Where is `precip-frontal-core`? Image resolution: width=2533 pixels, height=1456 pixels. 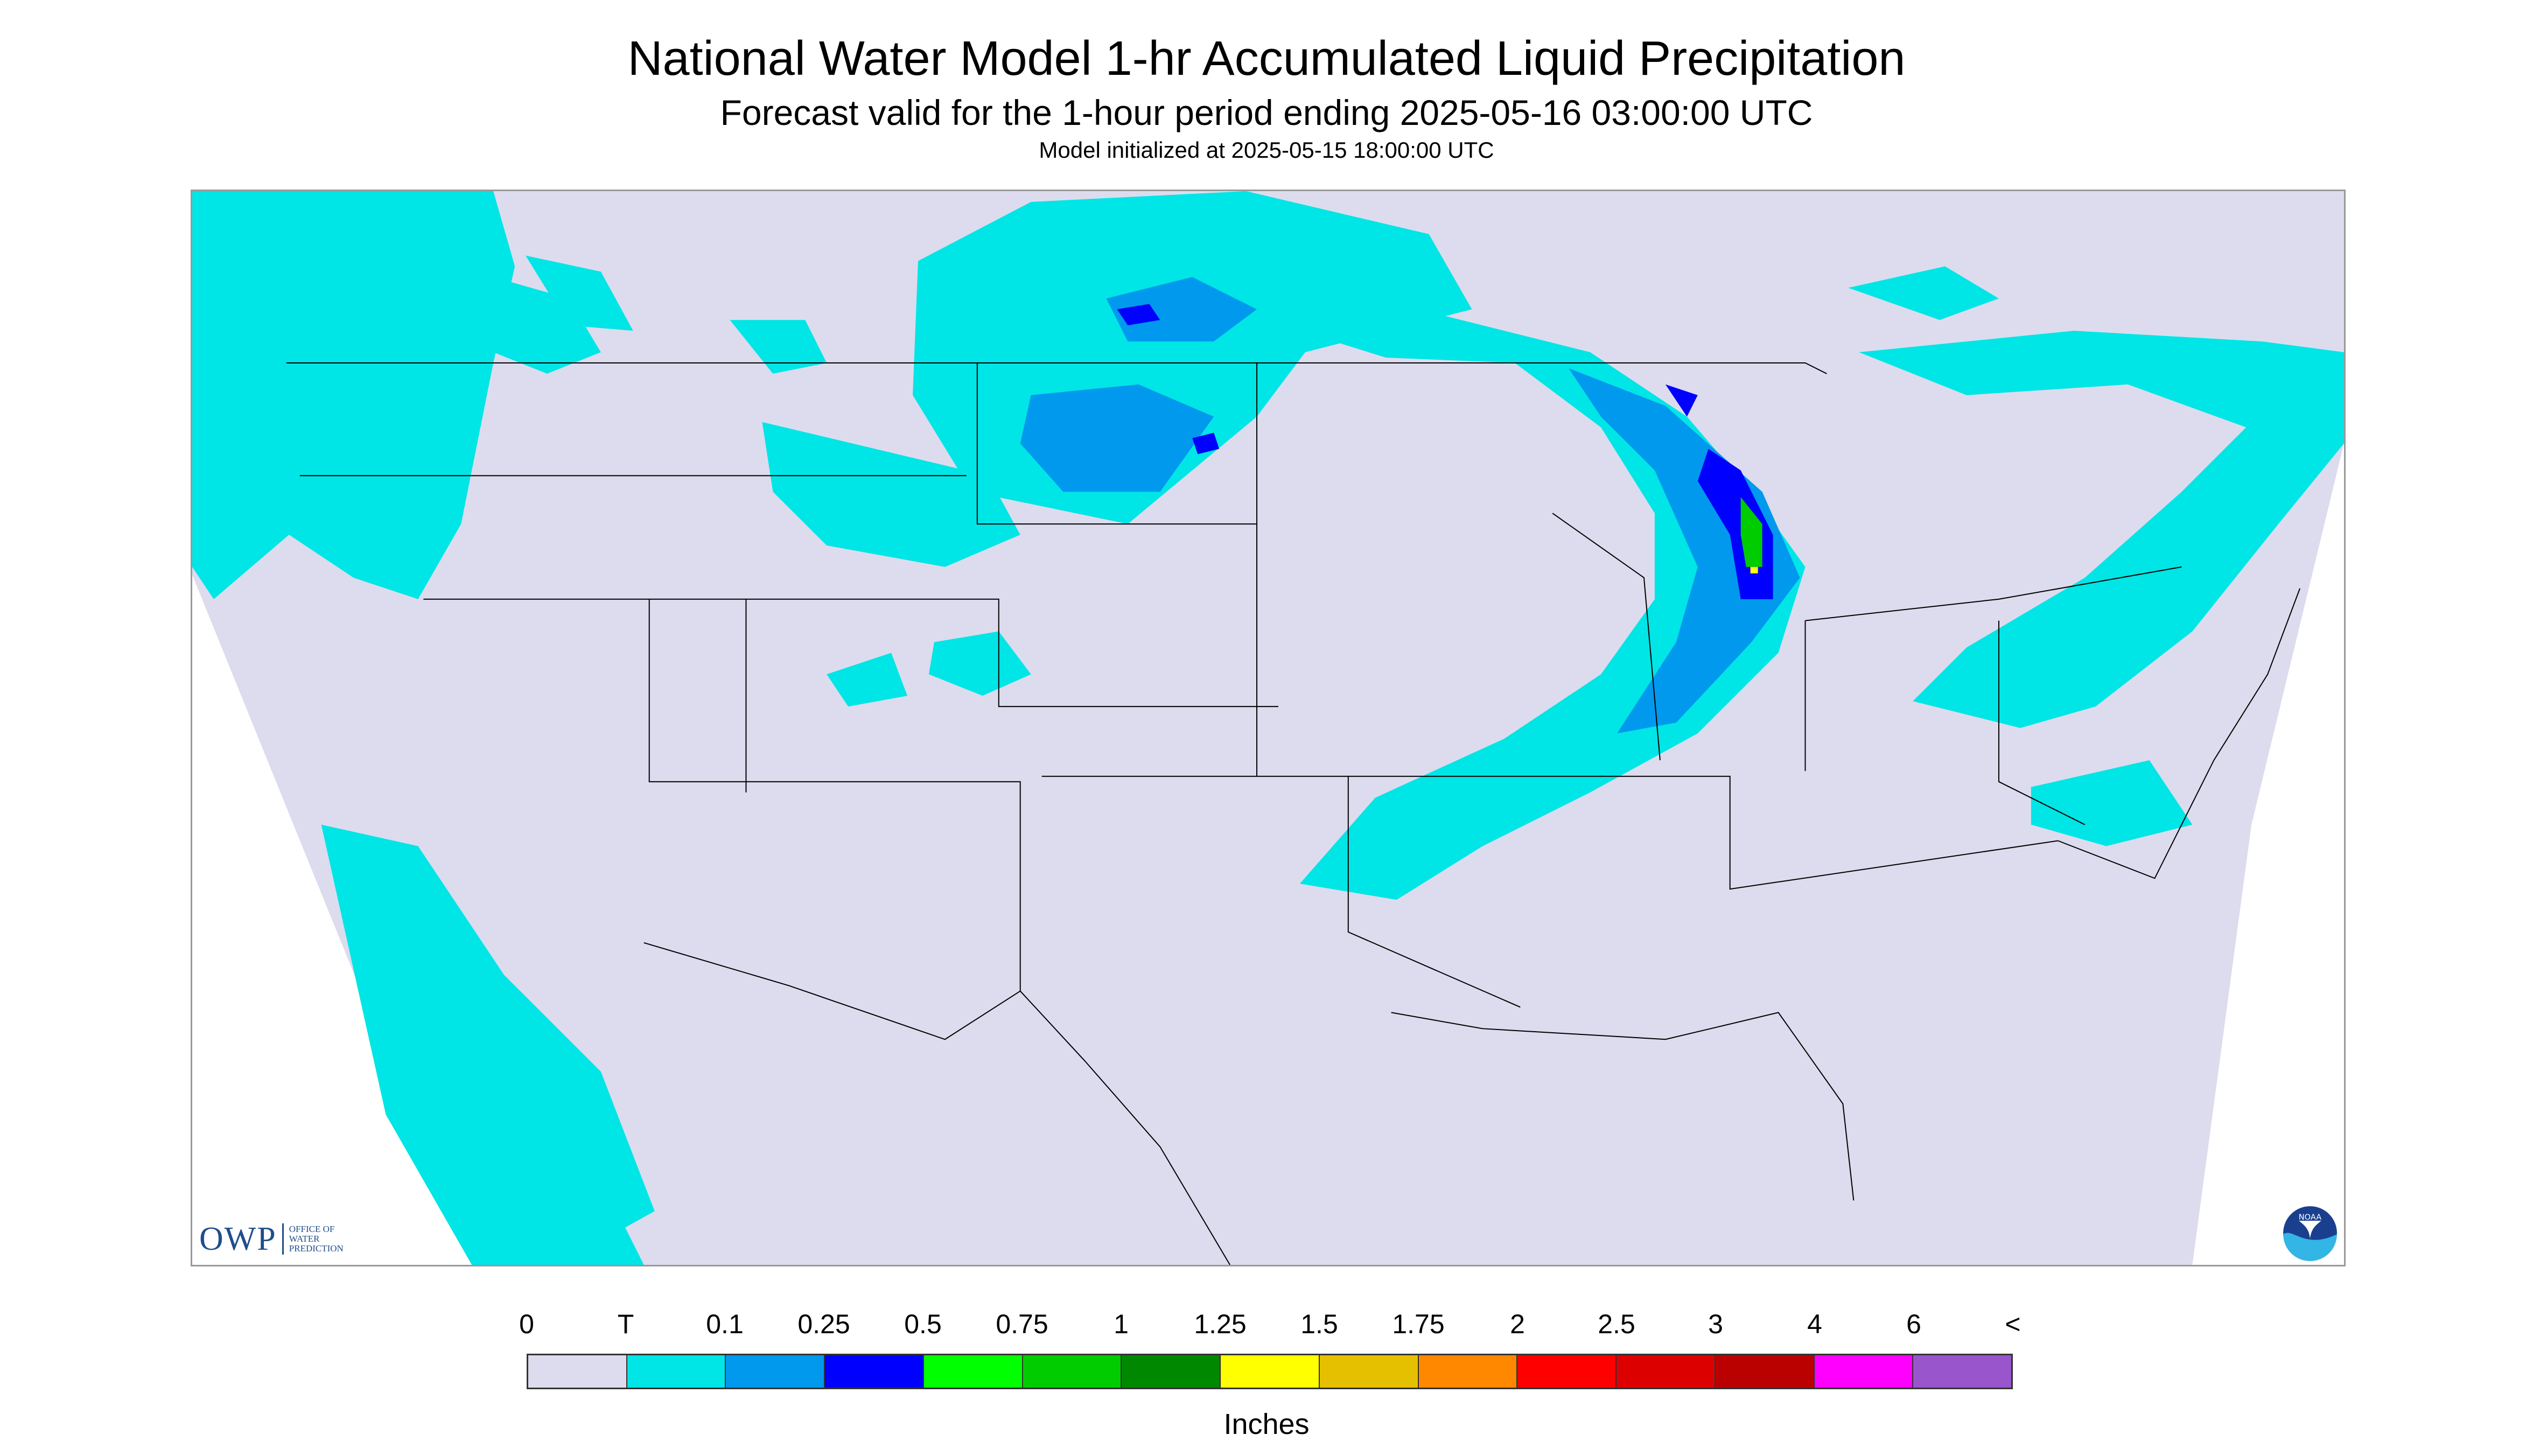 precip-frontal-core is located at coordinates (1751, 532).